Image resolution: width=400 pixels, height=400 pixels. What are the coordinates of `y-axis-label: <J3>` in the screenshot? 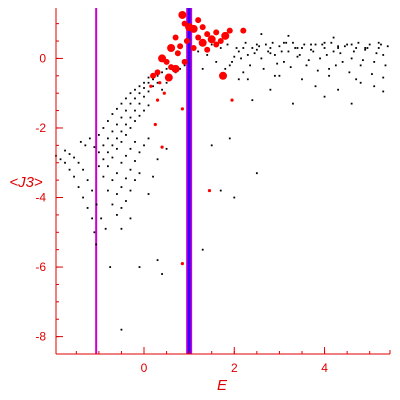 It's located at (26, 182).